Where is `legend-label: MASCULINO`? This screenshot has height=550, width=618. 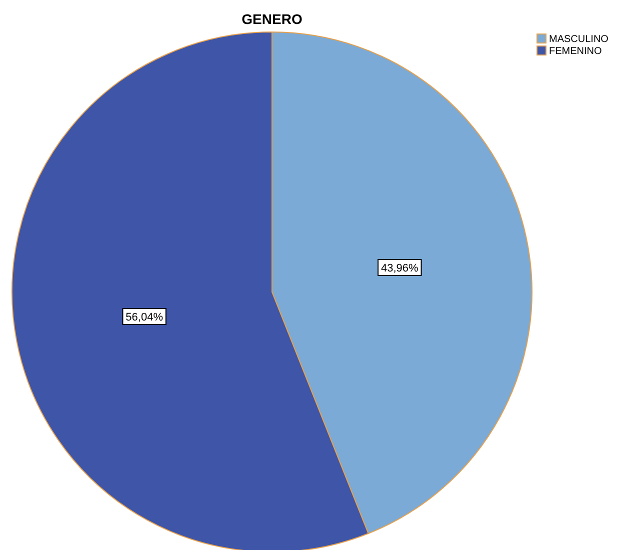
legend-label: MASCULINO is located at coordinates (579, 39).